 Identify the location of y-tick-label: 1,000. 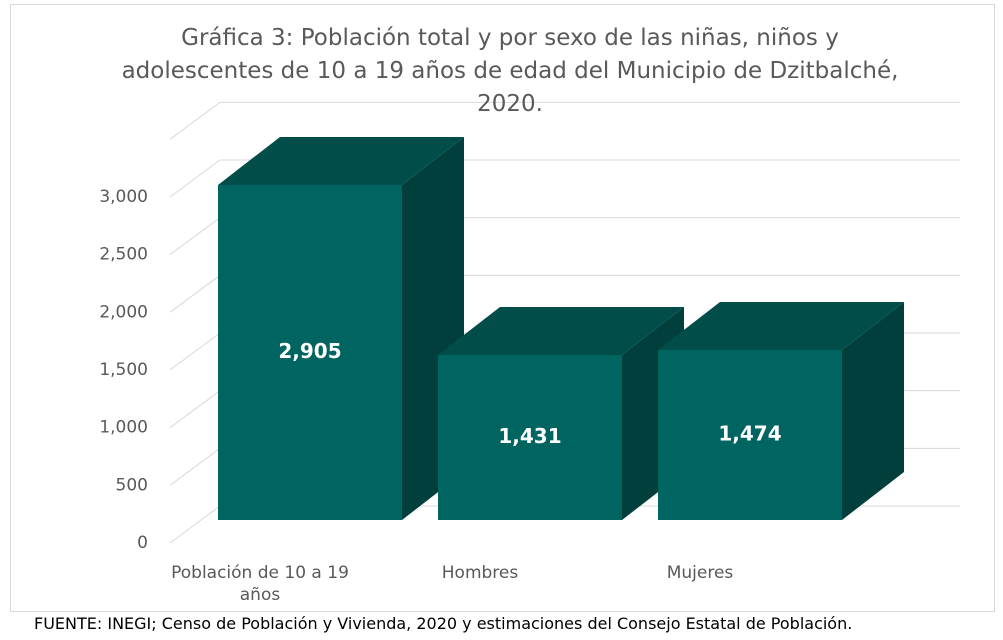
(123, 428).